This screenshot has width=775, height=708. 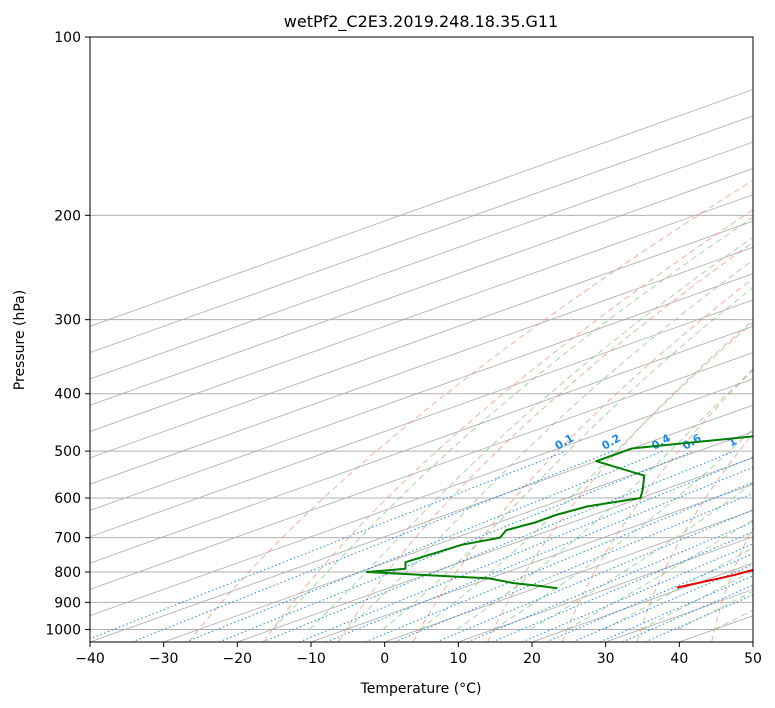 I want to click on y-tick-label: 800, so click(x=67, y=573).